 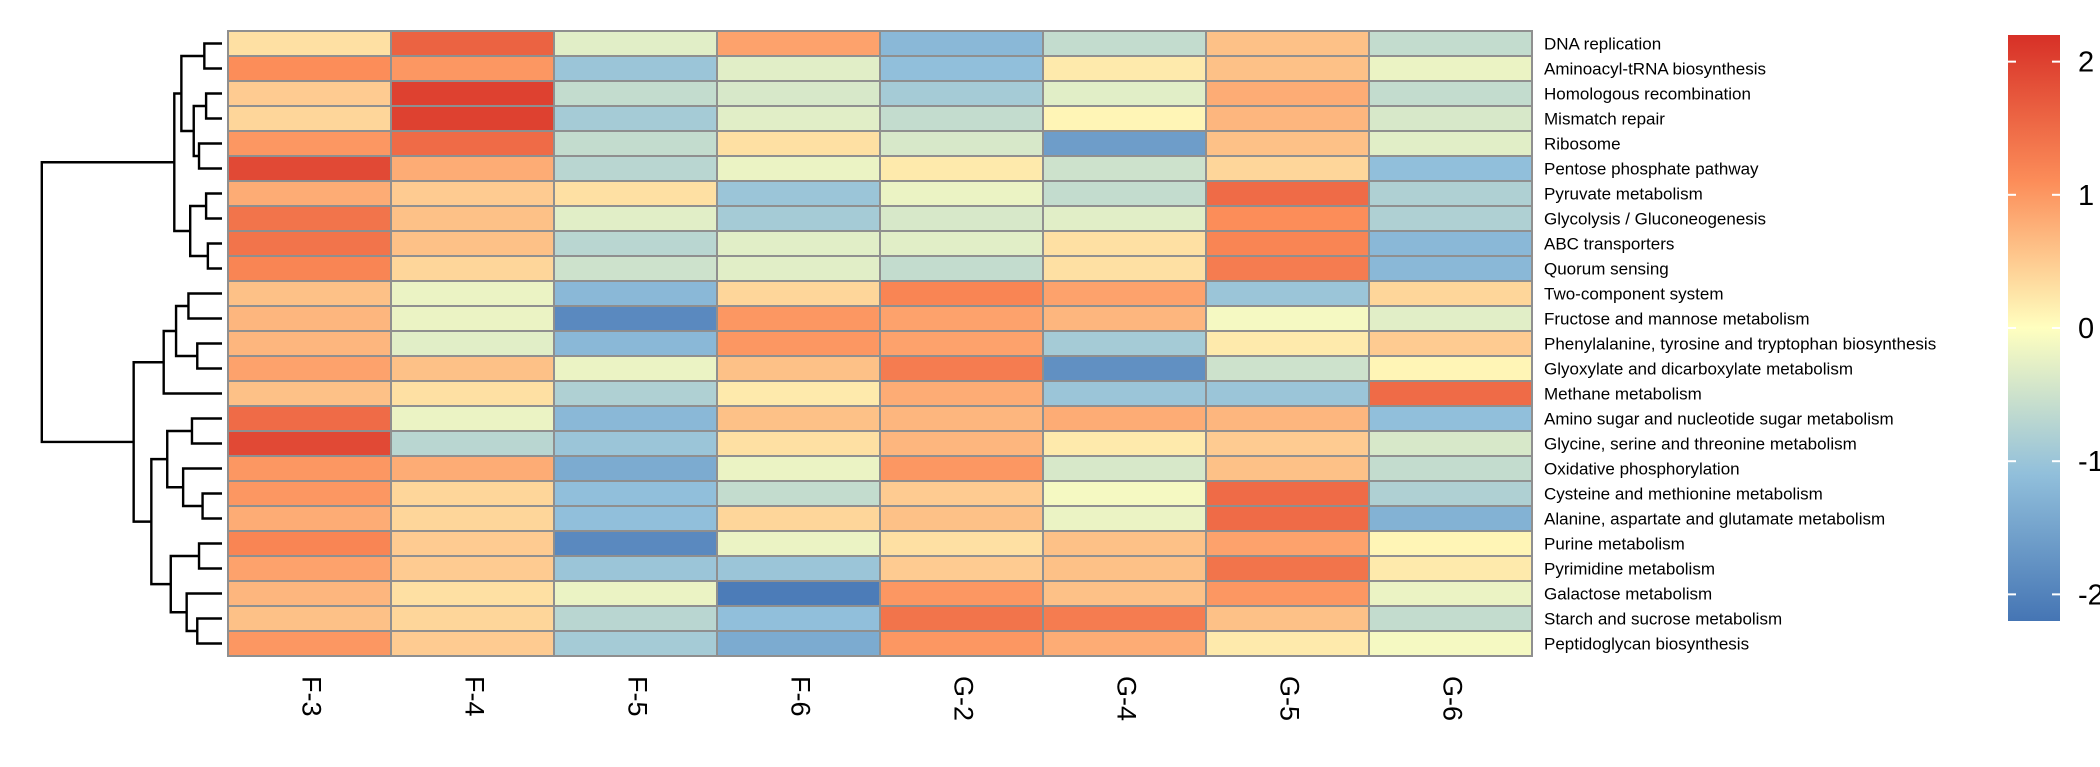 I want to click on row-label: Oxidative phosphorylation, so click(x=1642, y=469).